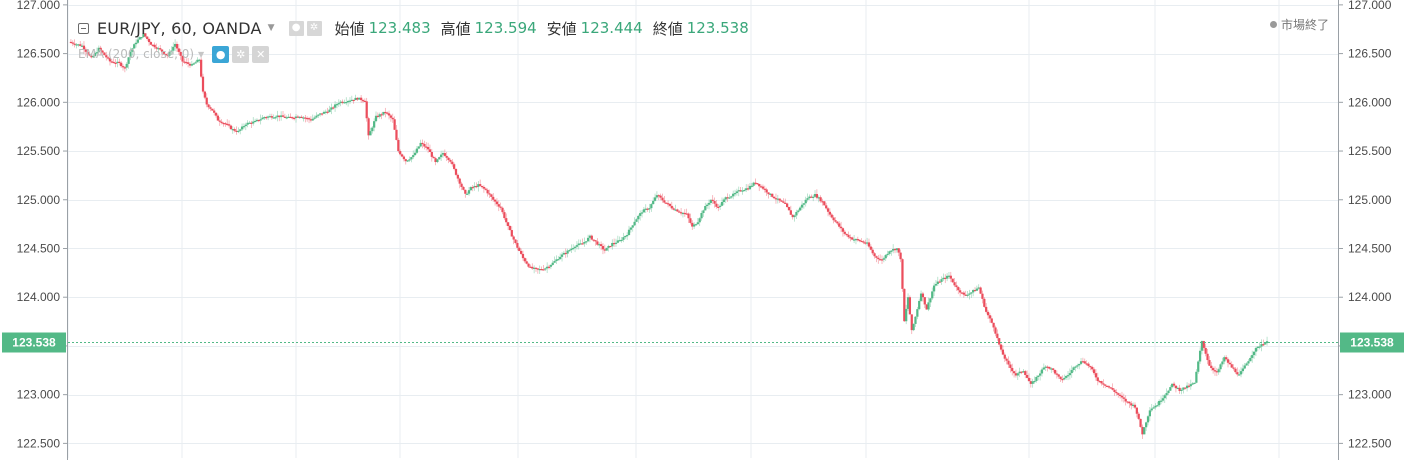 The height and width of the screenshot is (460, 1407). Describe the element at coordinates (261, 54) in the screenshot. I see `close-icon: ✕` at that location.